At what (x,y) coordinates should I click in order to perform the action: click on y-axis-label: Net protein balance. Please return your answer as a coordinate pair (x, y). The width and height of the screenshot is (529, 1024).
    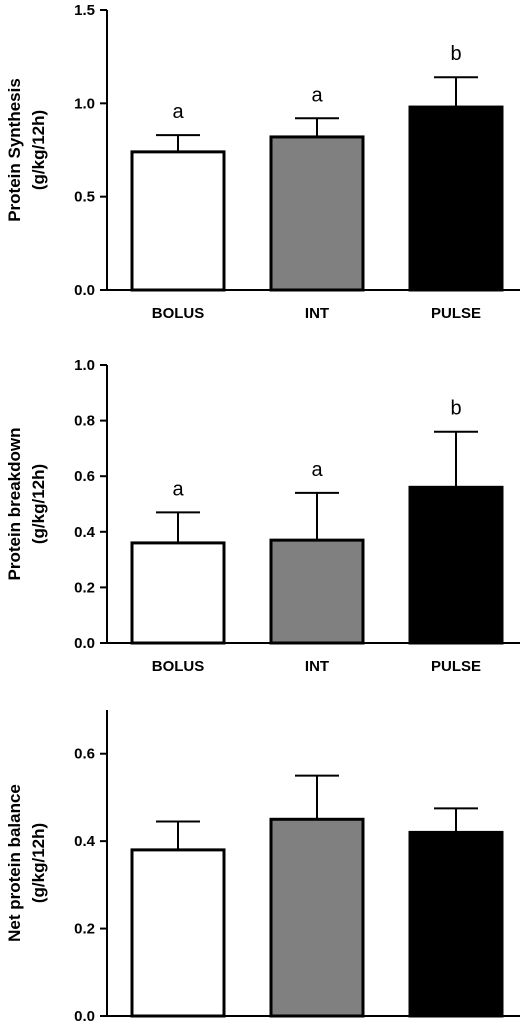
    Looking at the image, I should click on (14, 863).